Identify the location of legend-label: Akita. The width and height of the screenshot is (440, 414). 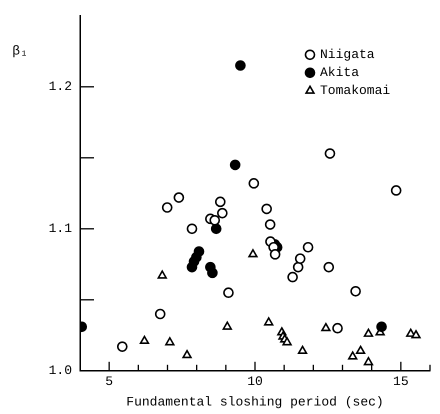
(340, 72).